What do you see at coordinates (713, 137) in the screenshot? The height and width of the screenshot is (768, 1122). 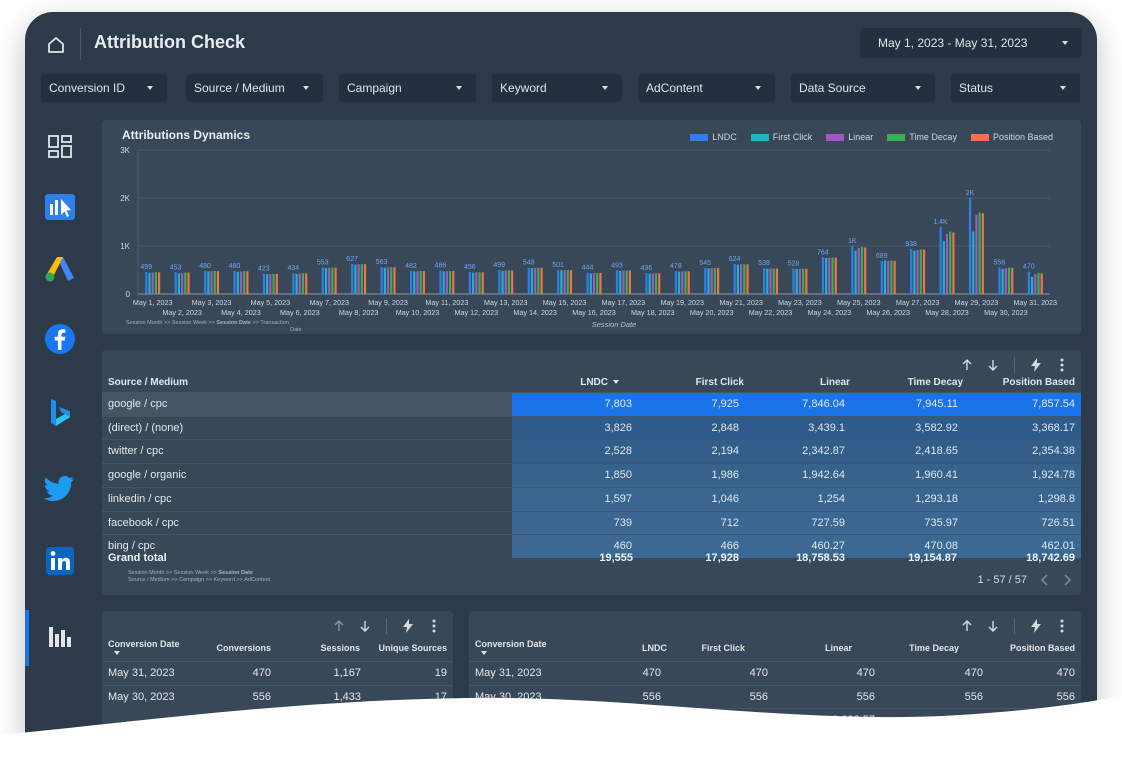 I see `legend-item-lndc: LNDC` at bounding box center [713, 137].